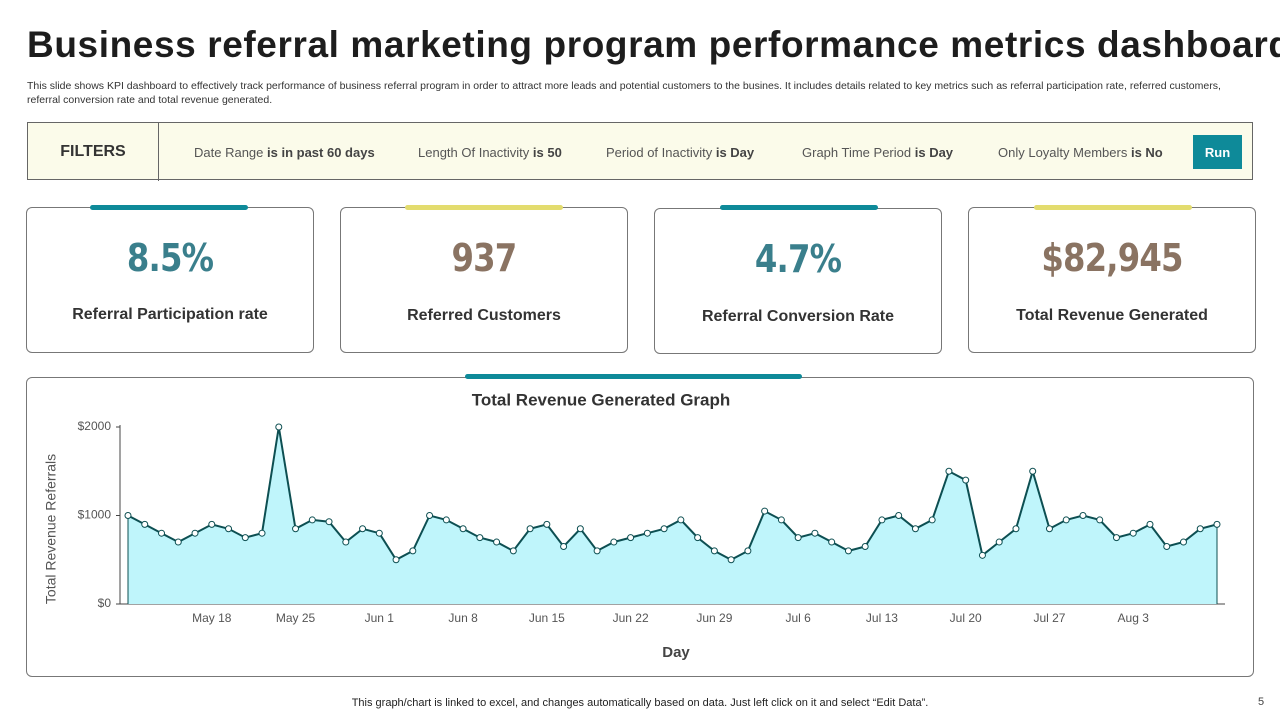 This screenshot has width=1280, height=720. I want to click on filter-name: Period of Inactivity, so click(659, 152).